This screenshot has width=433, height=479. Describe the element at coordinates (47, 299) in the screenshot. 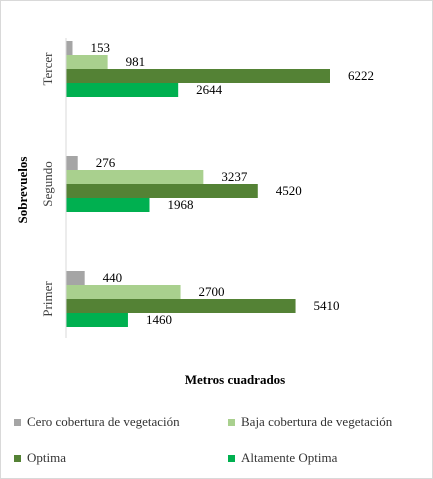

I see `category-label-primer: Primer` at that location.